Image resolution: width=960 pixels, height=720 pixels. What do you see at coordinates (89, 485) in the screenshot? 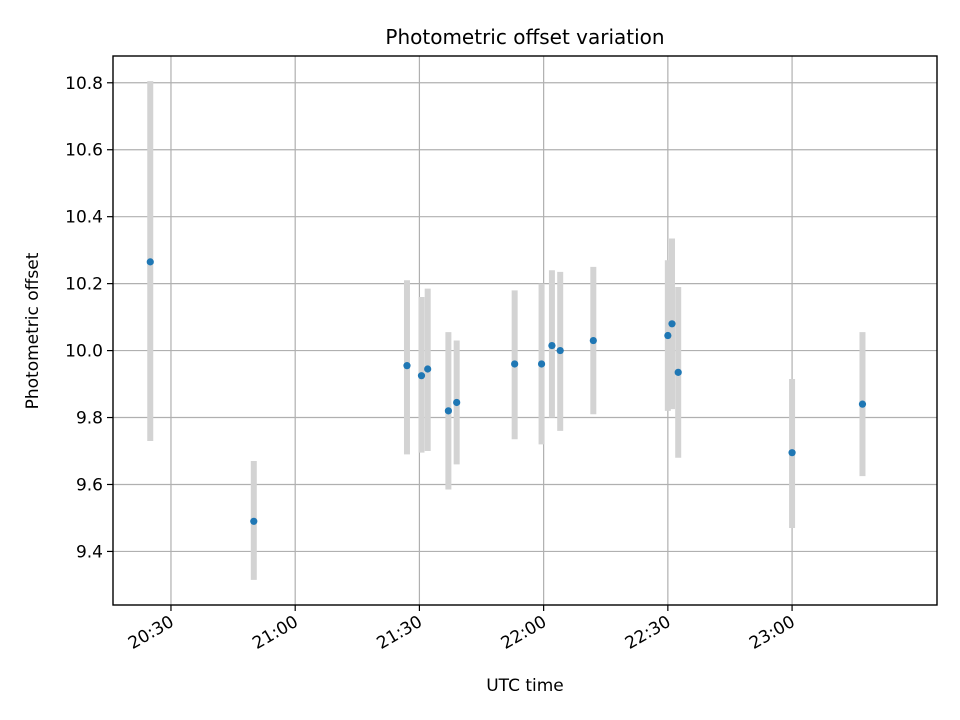
I see `y-tick-label: 9.6` at bounding box center [89, 485].